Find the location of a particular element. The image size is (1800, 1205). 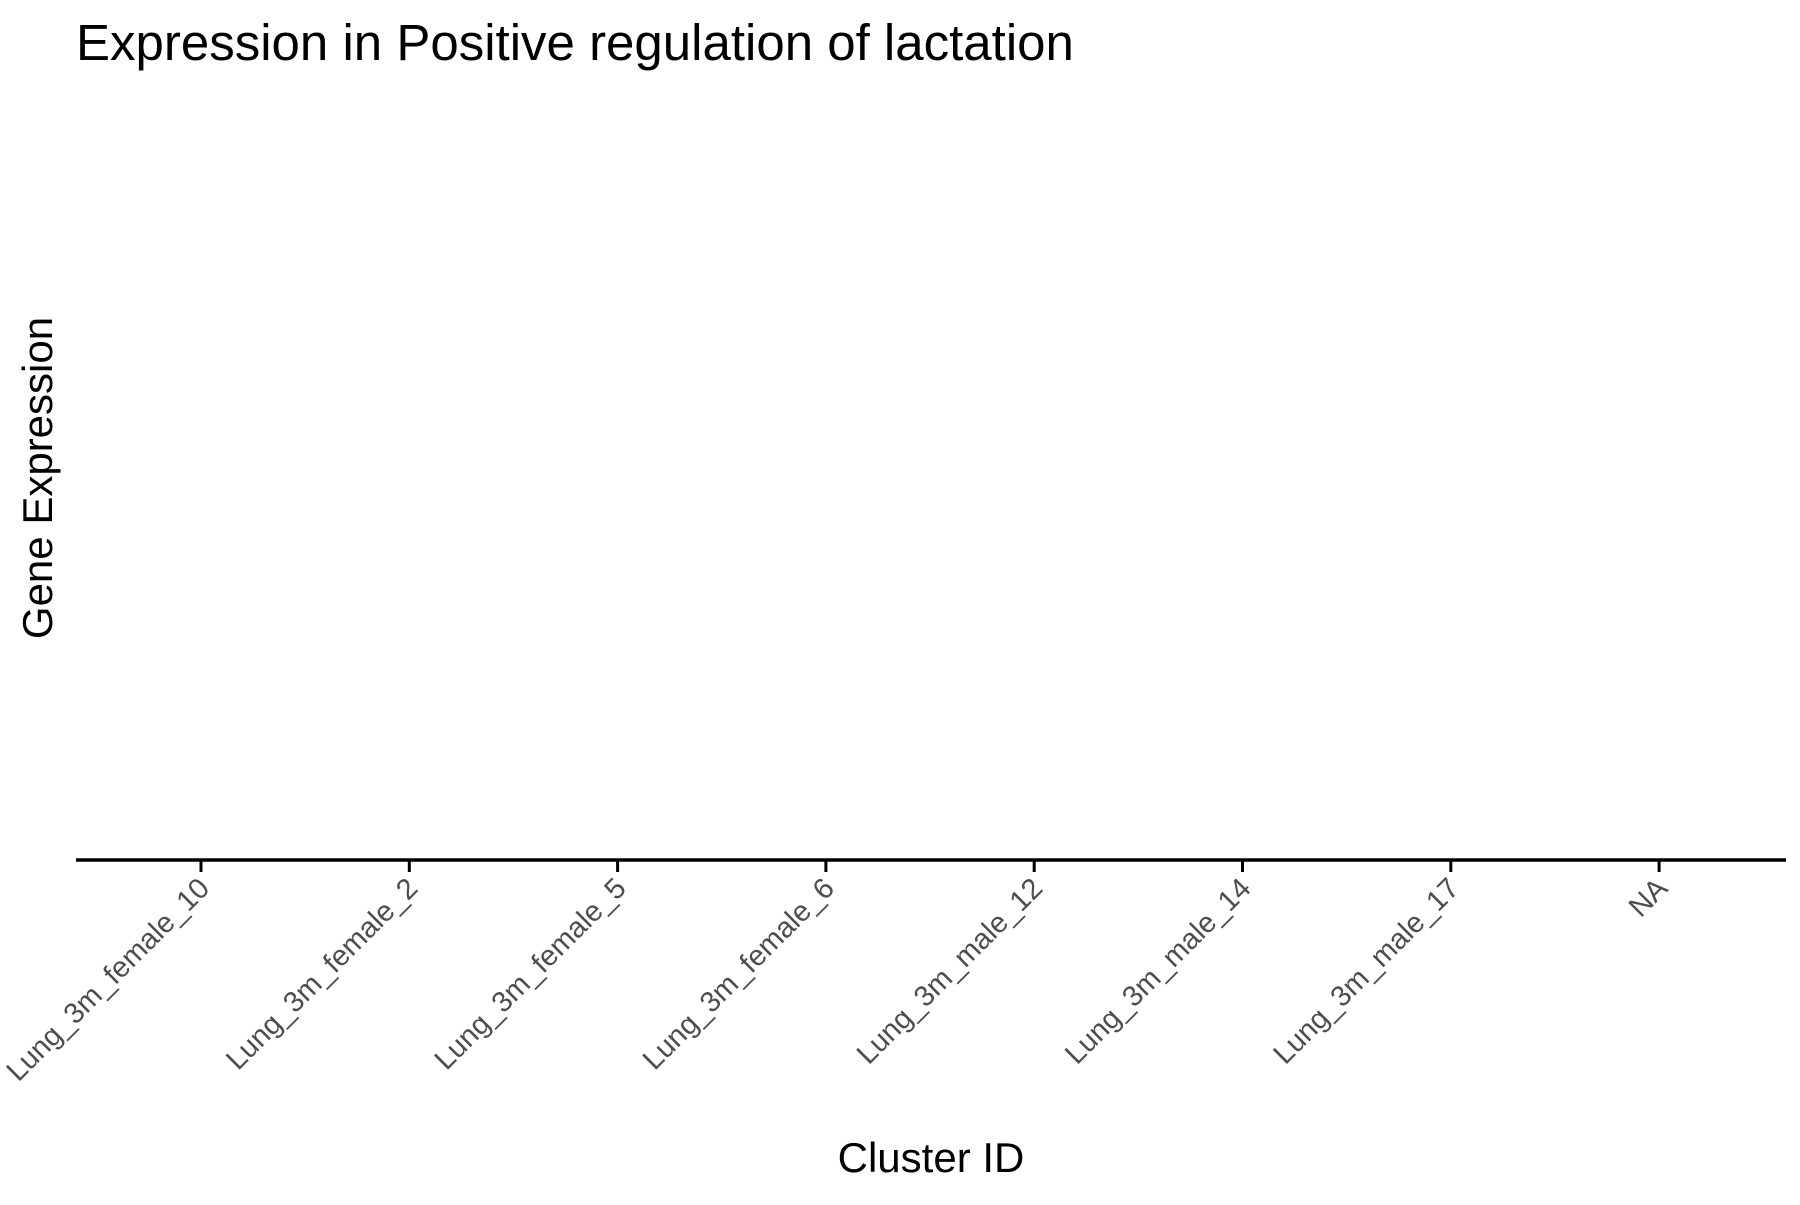

x-tick-label: Lung_3m_female_2 is located at coordinates (322, 974).